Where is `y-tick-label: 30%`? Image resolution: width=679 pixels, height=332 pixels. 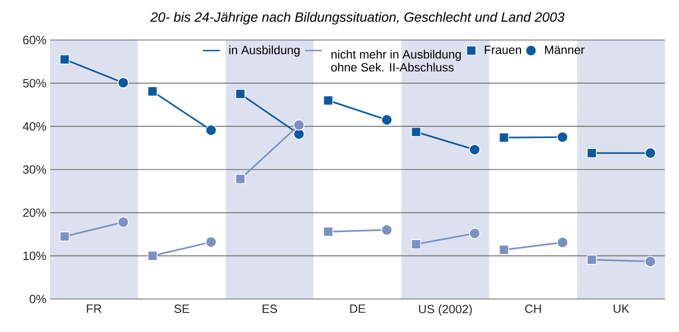 y-tick-label: 30% is located at coordinates (34, 169).